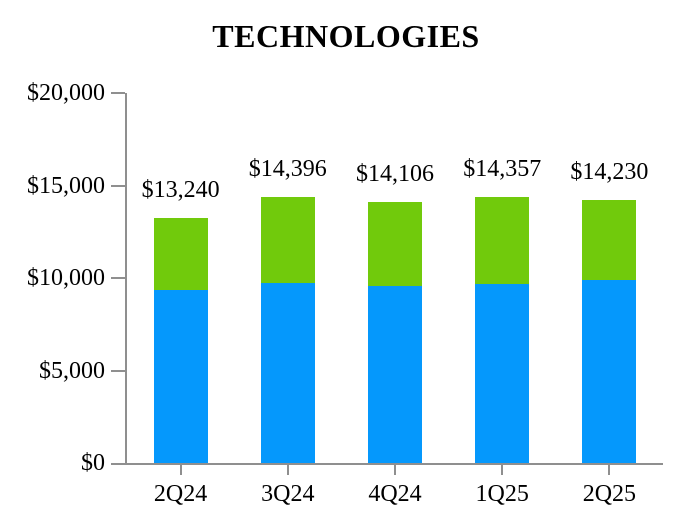 This screenshot has width=692, height=532. Describe the element at coordinates (288, 494) in the screenshot. I see `x-axis-category-label-3Q24: 3Q24` at that location.